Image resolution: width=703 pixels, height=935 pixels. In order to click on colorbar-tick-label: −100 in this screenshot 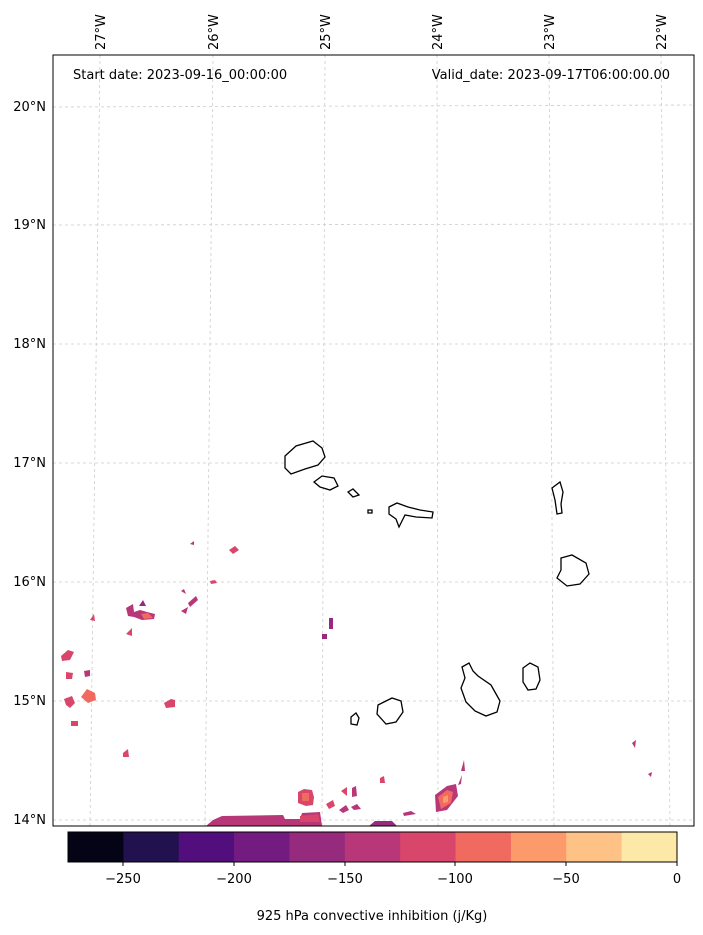, I will do `click(455, 879)`.